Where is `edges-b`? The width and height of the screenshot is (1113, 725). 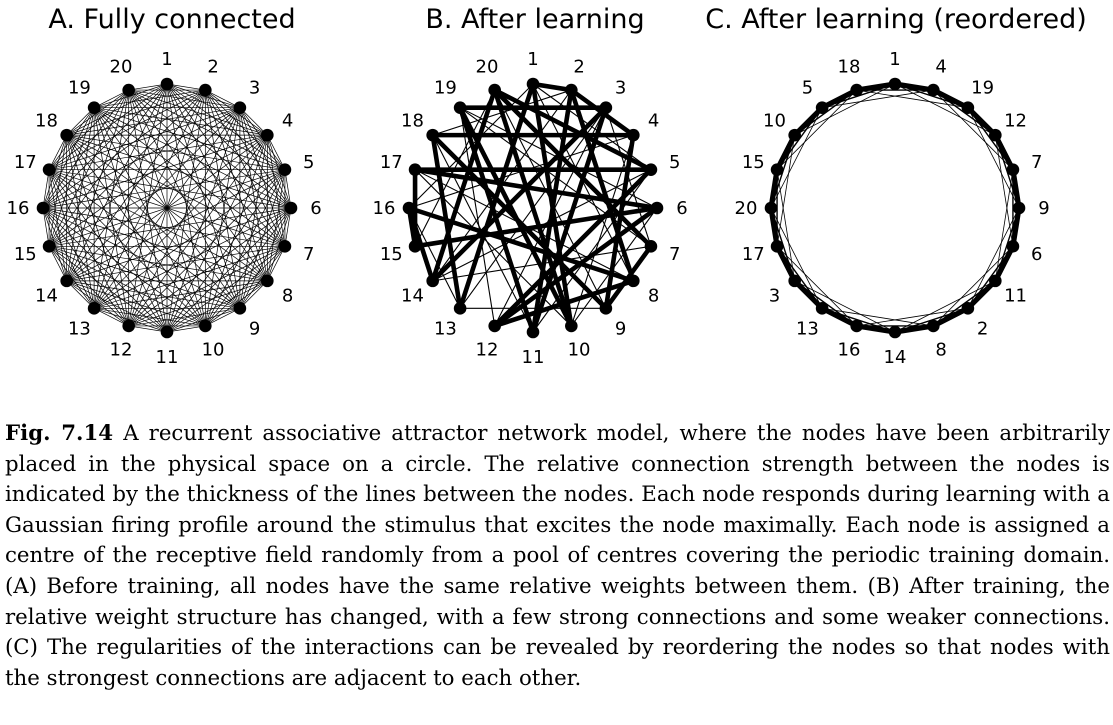 edges-b is located at coordinates (533, 208).